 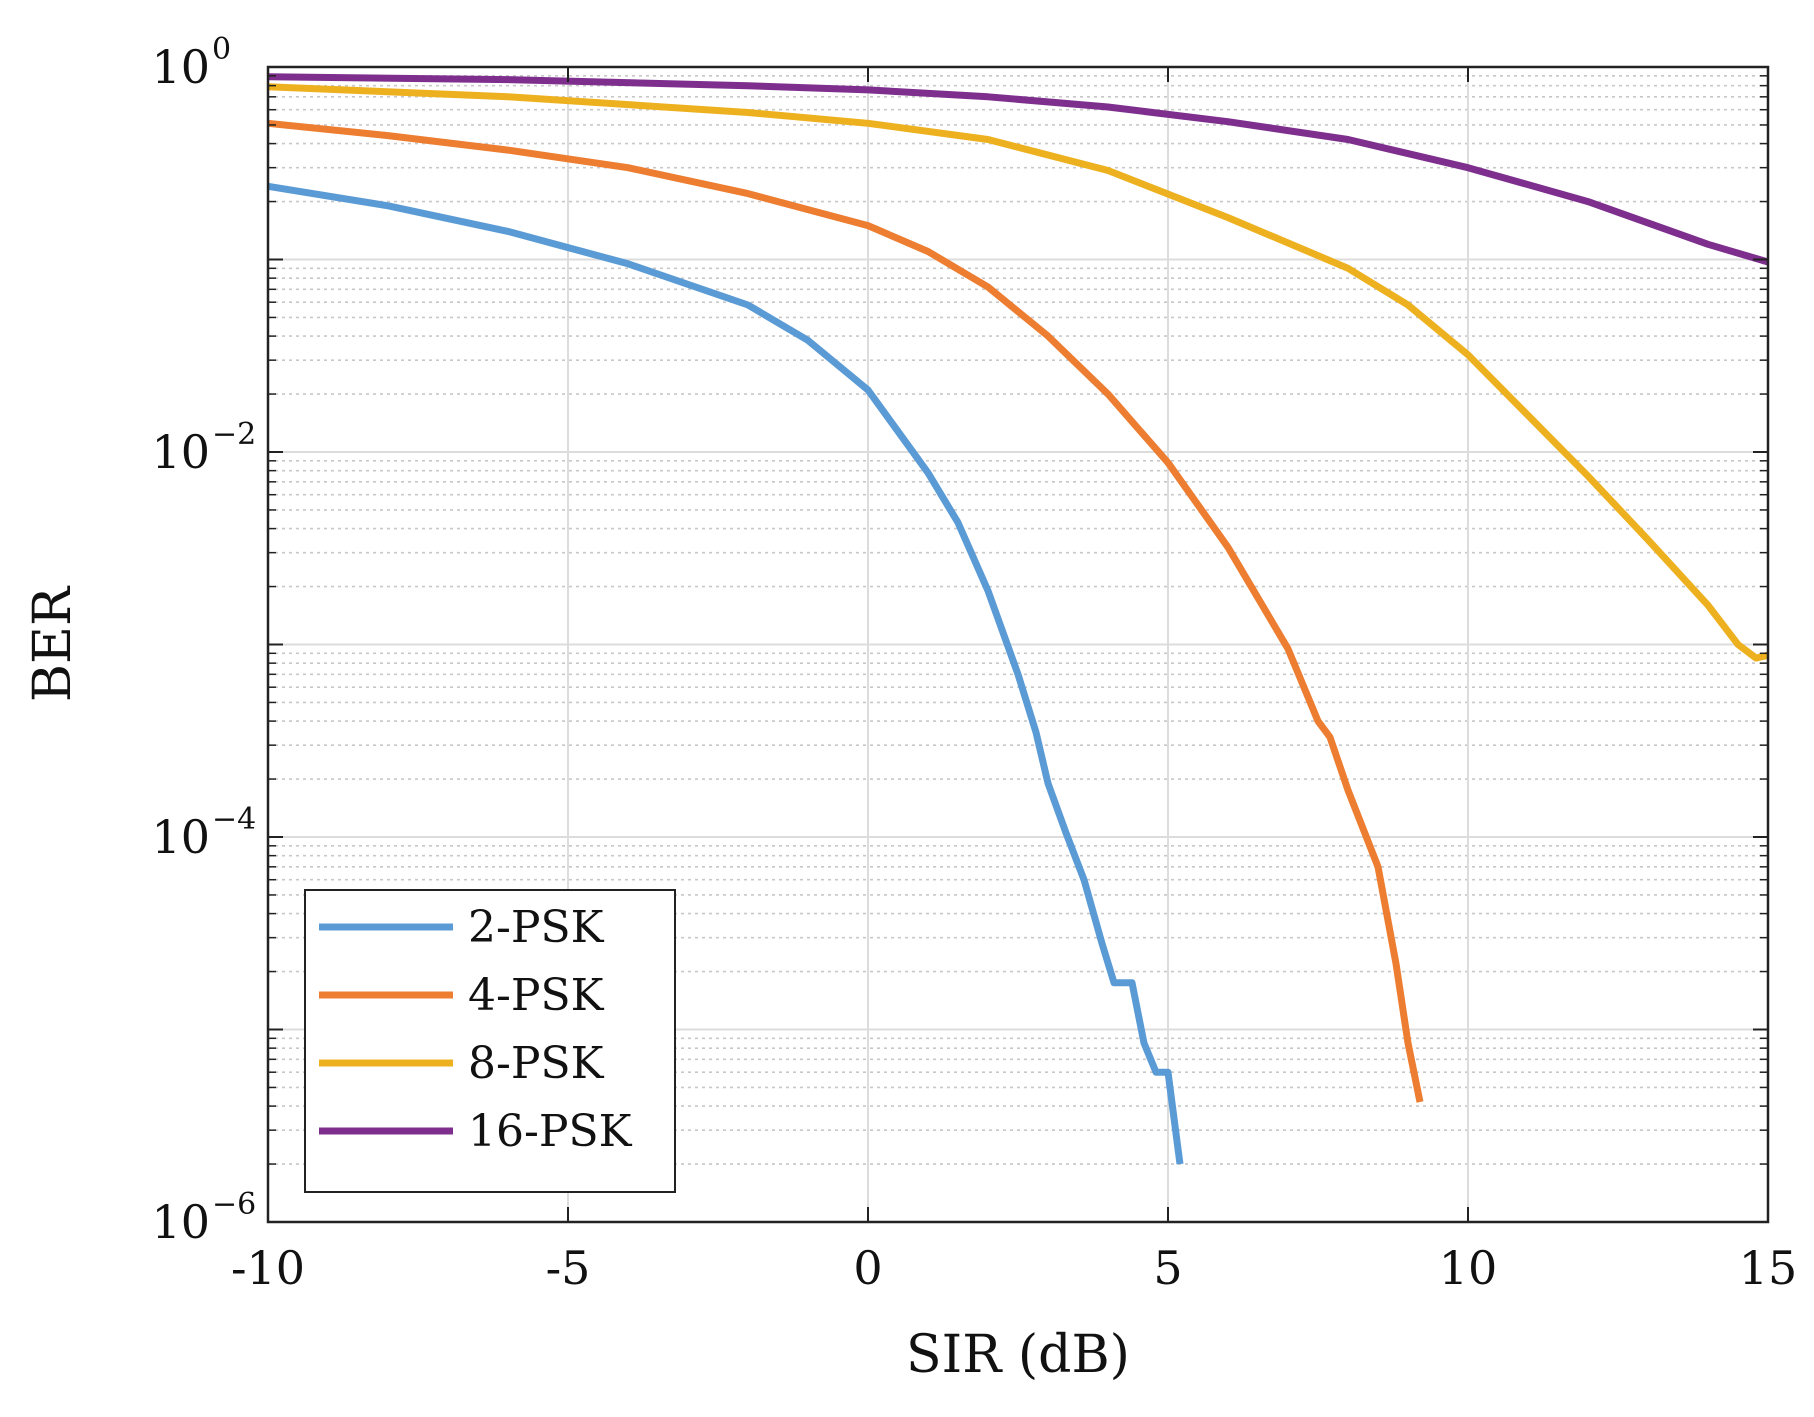 What do you see at coordinates (536, 1063) in the screenshot?
I see `legend-label: 8-PSK` at bounding box center [536, 1063].